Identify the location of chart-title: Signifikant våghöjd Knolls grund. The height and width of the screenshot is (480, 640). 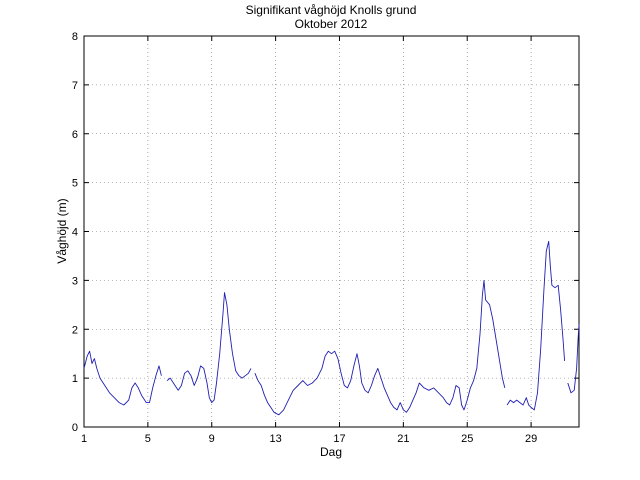
(331, 10).